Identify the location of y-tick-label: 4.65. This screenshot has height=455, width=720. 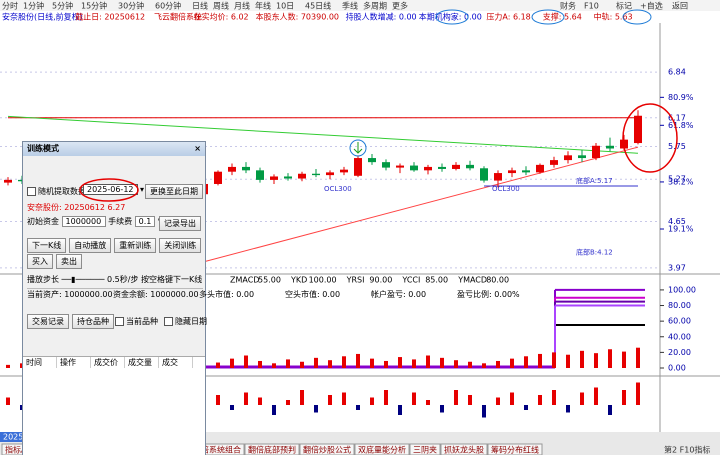
(677, 221).